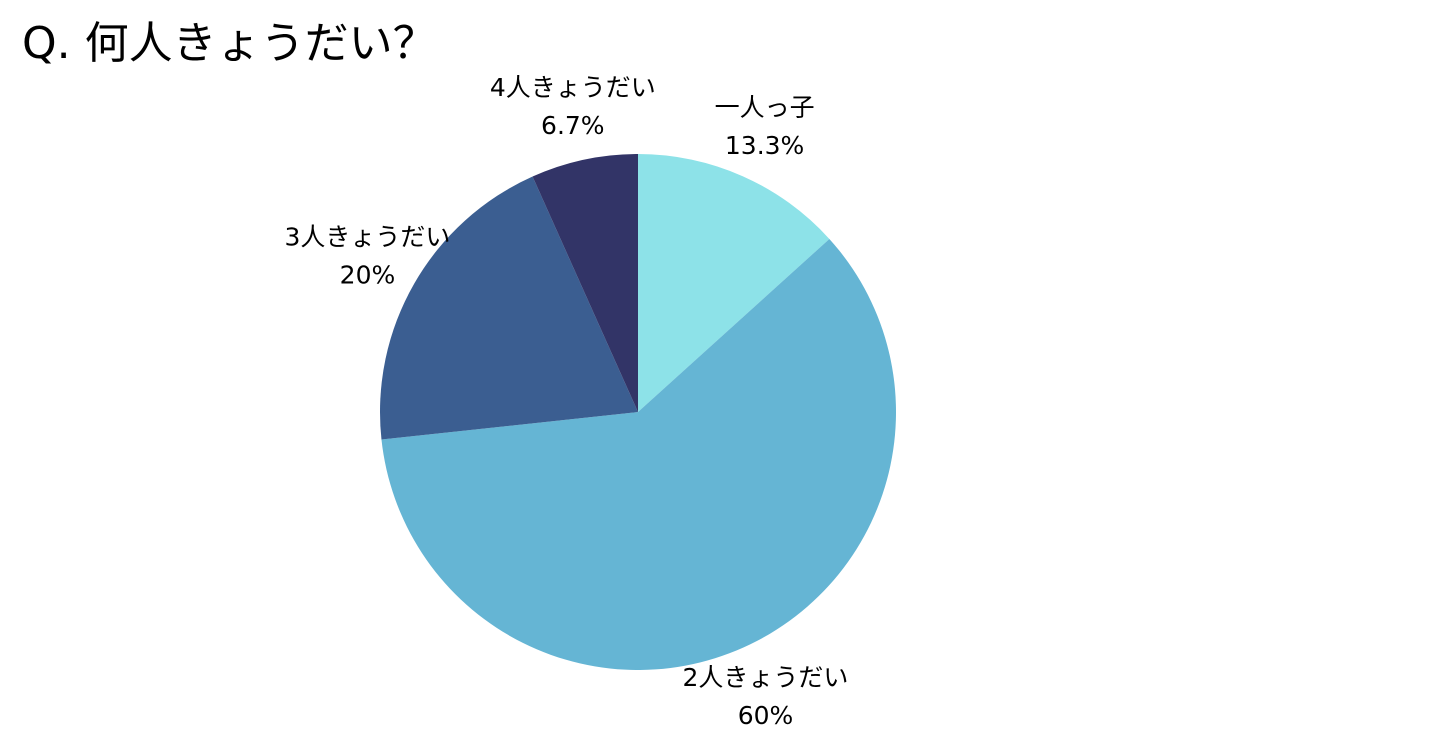  I want to click on slice-value-label: 20%, so click(368, 275).